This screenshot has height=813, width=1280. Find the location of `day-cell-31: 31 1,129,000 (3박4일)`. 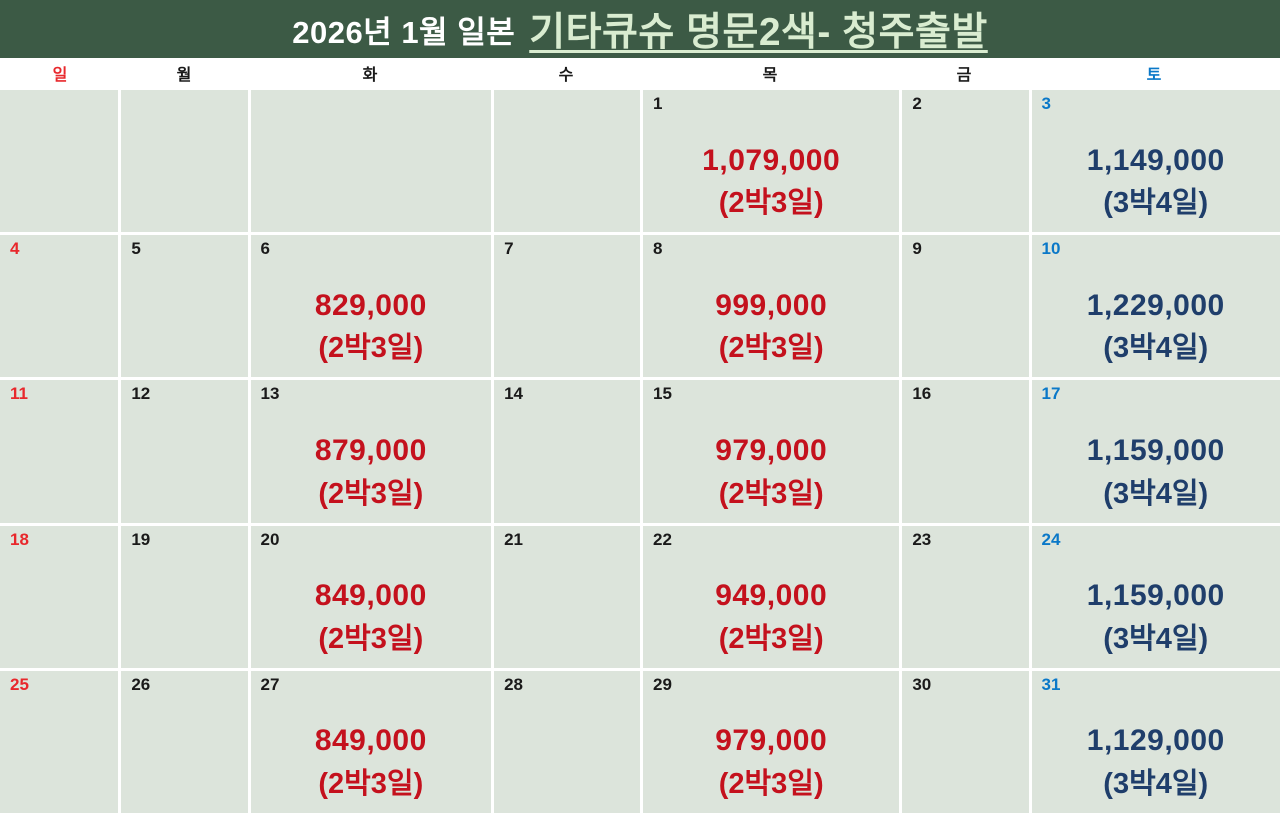

day-cell-31: 31 1,129,000 (3박4일) is located at coordinates (1155, 741).